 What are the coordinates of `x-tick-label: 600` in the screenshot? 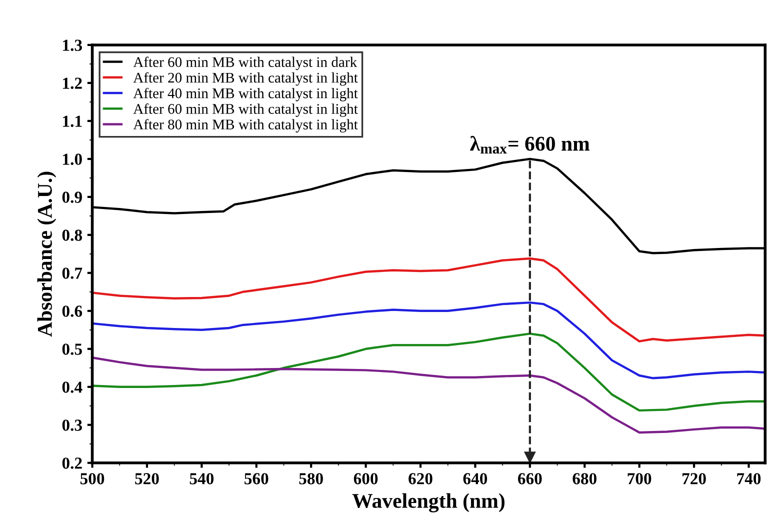 It's located at (366, 478).